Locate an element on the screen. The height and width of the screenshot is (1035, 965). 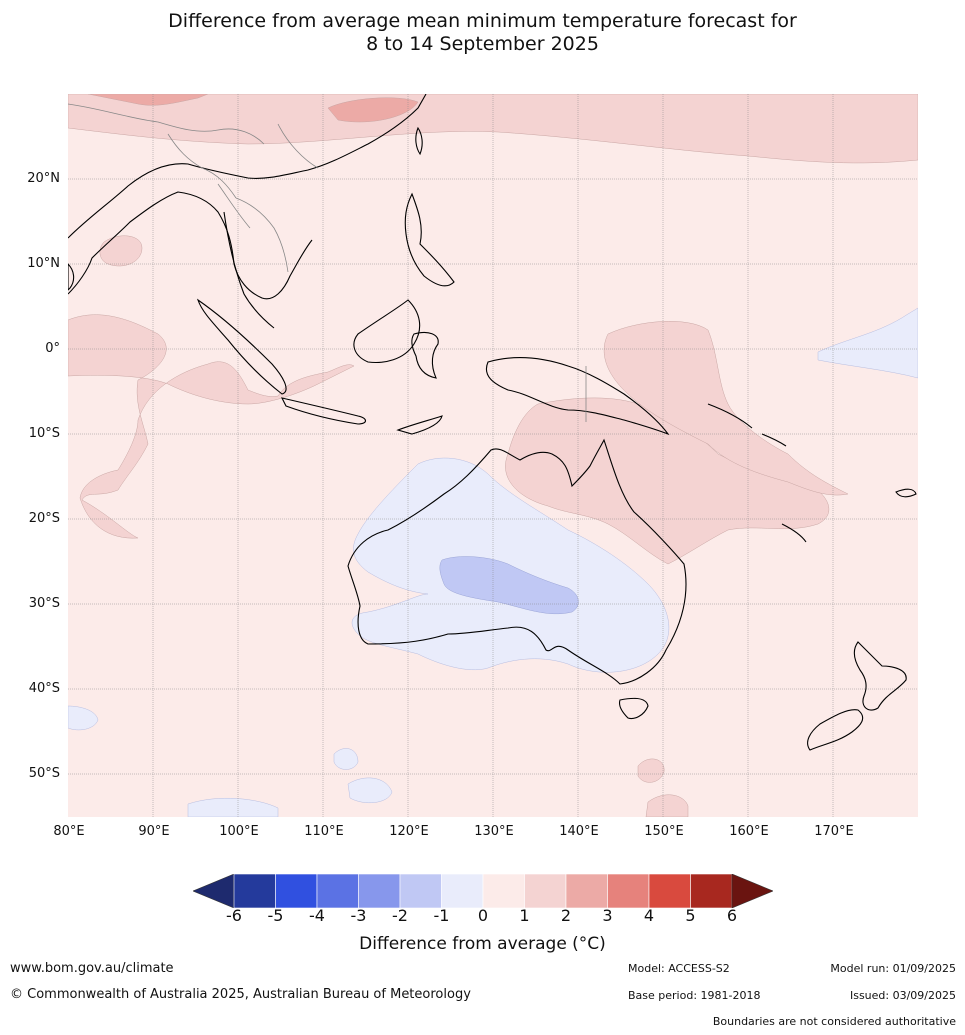
lon-label-90e: 90°E is located at coordinates (154, 831).